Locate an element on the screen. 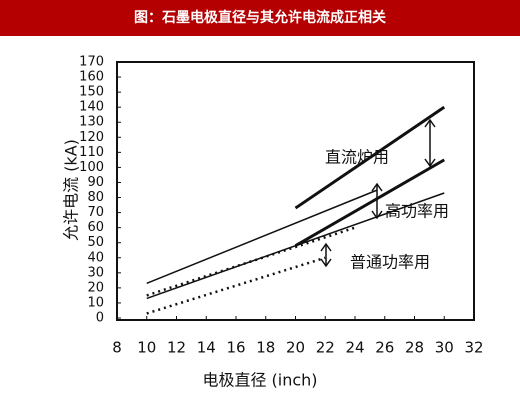 The width and height of the screenshot is (520, 403). y-tick-label: 160 is located at coordinates (91, 77).